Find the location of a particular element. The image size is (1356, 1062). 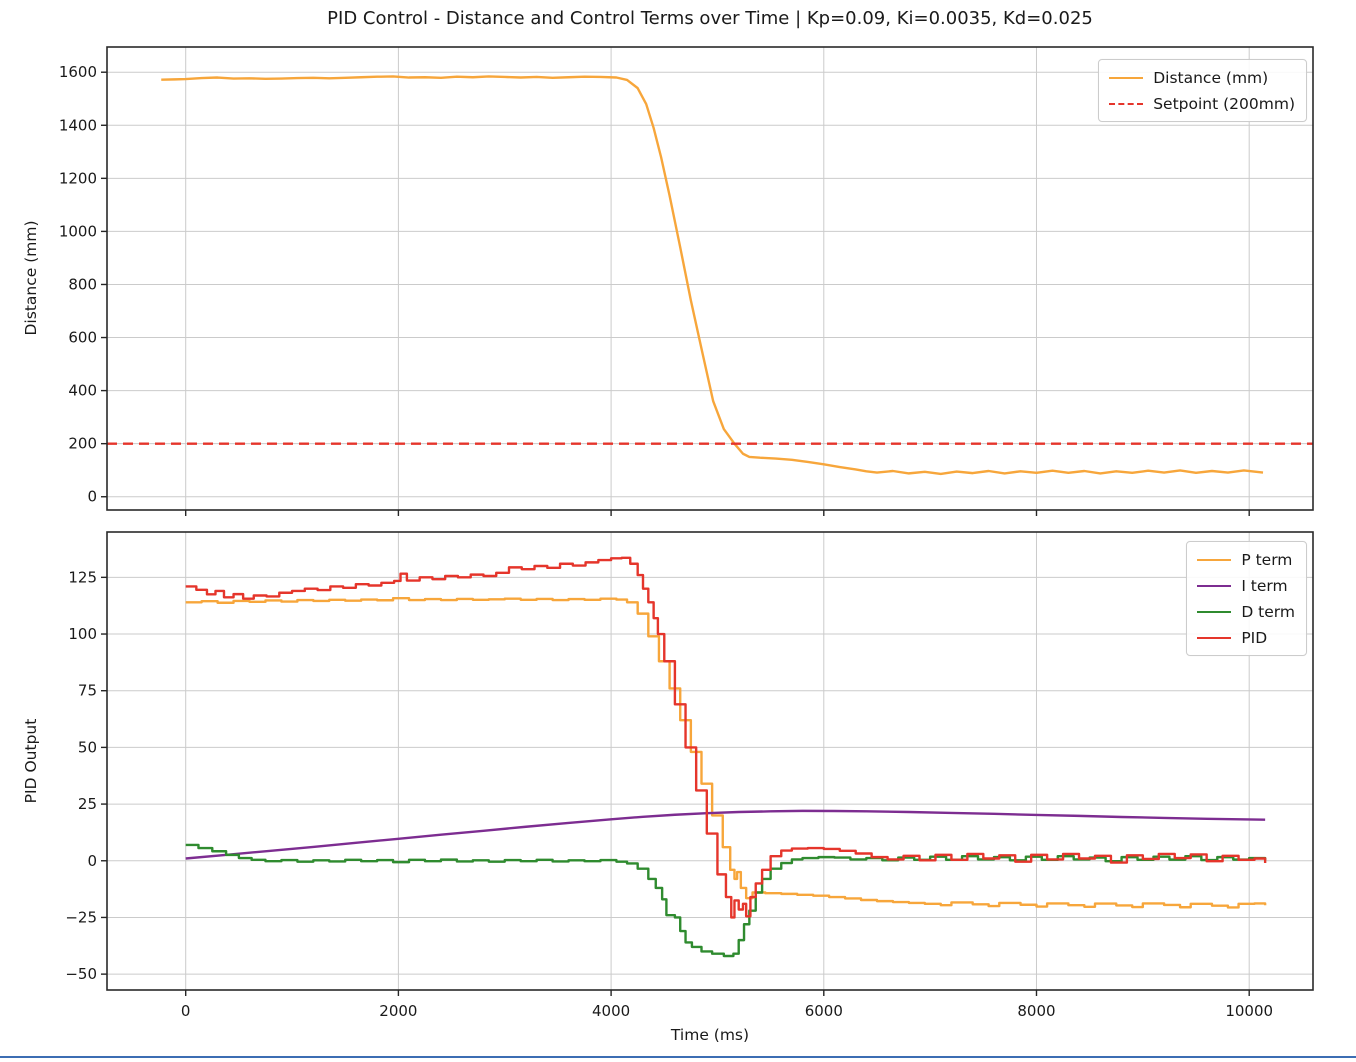

d-term-line-swatch is located at coordinates (1214, 611).